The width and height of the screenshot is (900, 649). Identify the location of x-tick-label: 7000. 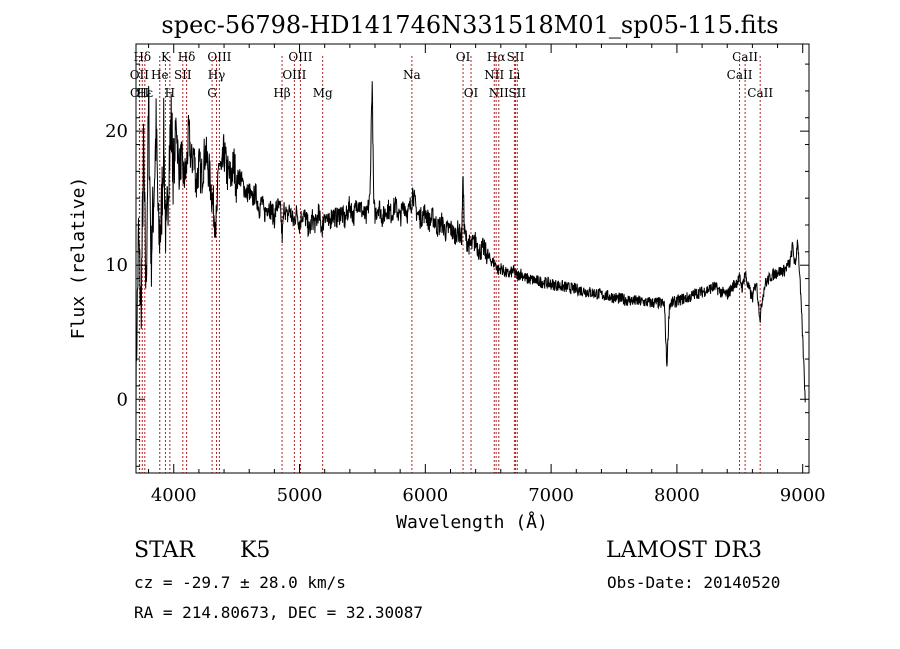
(551, 495).